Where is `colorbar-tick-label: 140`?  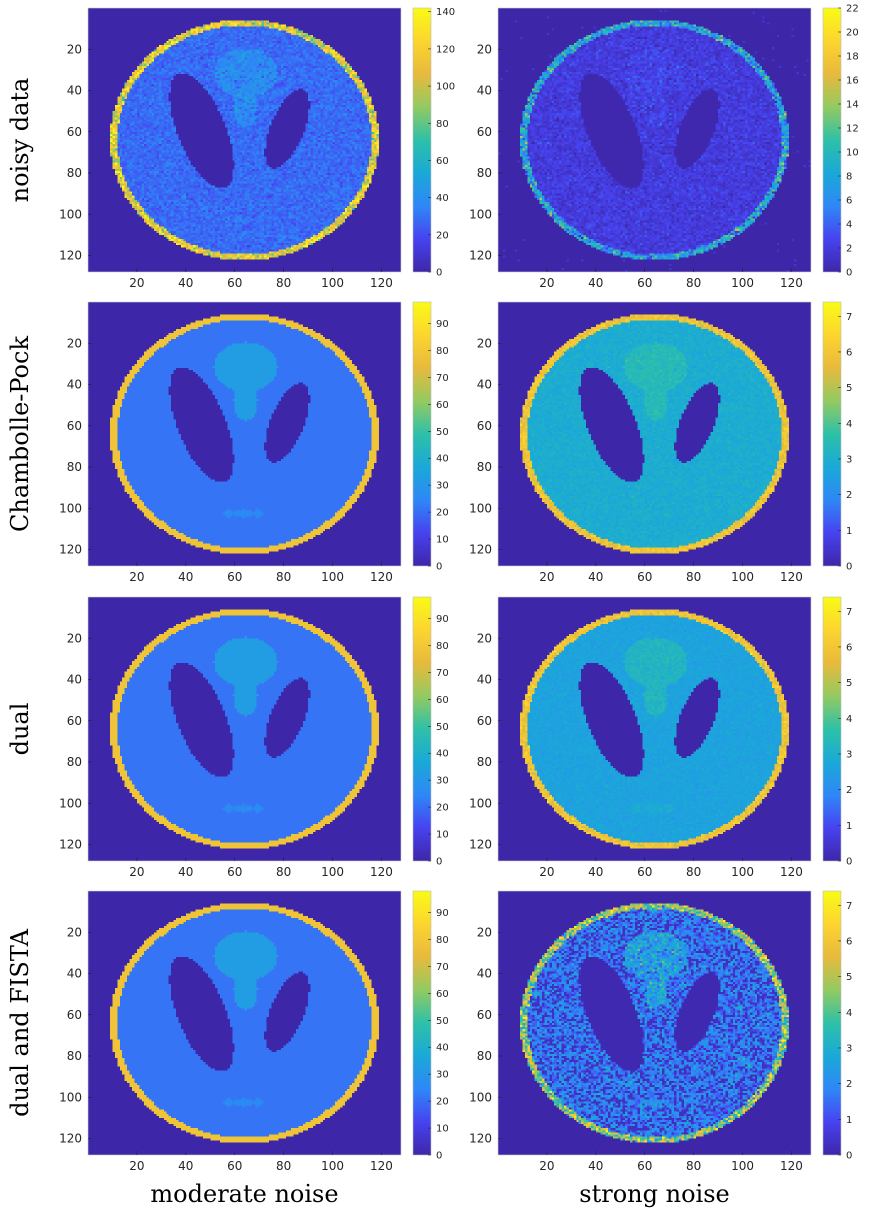 colorbar-tick-label: 140 is located at coordinates (445, 12).